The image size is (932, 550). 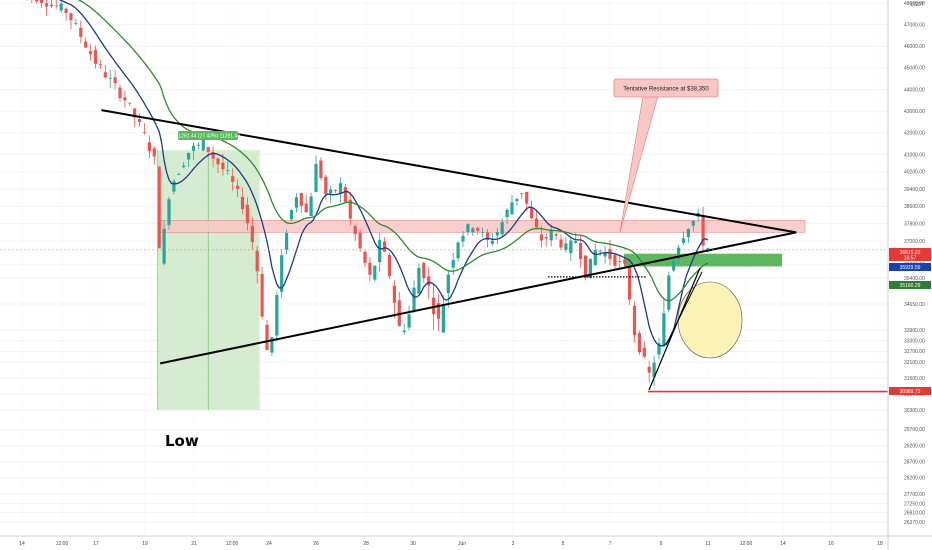 What do you see at coordinates (910, 253) in the screenshot?
I see `price-tag-label: 36615.23` at bounding box center [910, 253].